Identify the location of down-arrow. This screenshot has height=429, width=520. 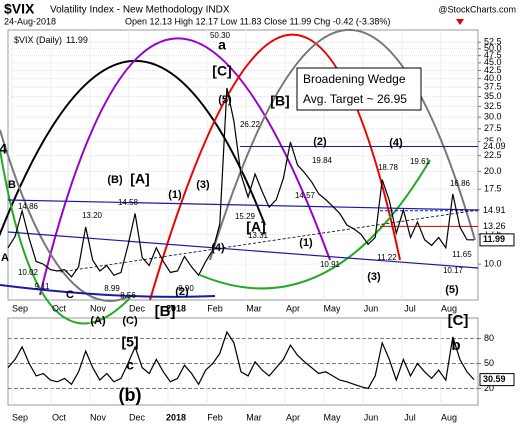
(460, 22).